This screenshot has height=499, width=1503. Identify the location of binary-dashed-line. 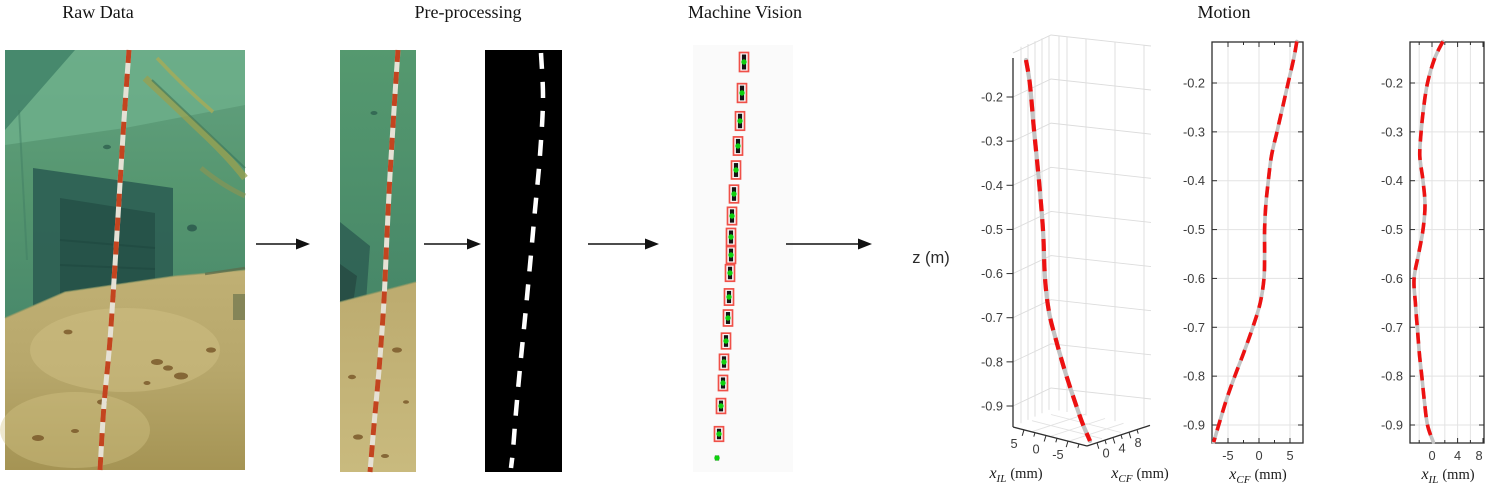
(527, 260).